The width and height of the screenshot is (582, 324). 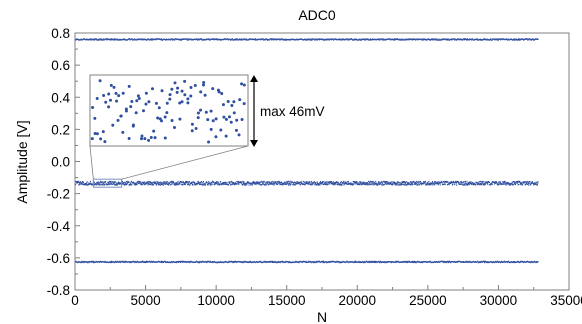 What do you see at coordinates (169, 110) in the screenshot?
I see `inset-frame` at bounding box center [169, 110].